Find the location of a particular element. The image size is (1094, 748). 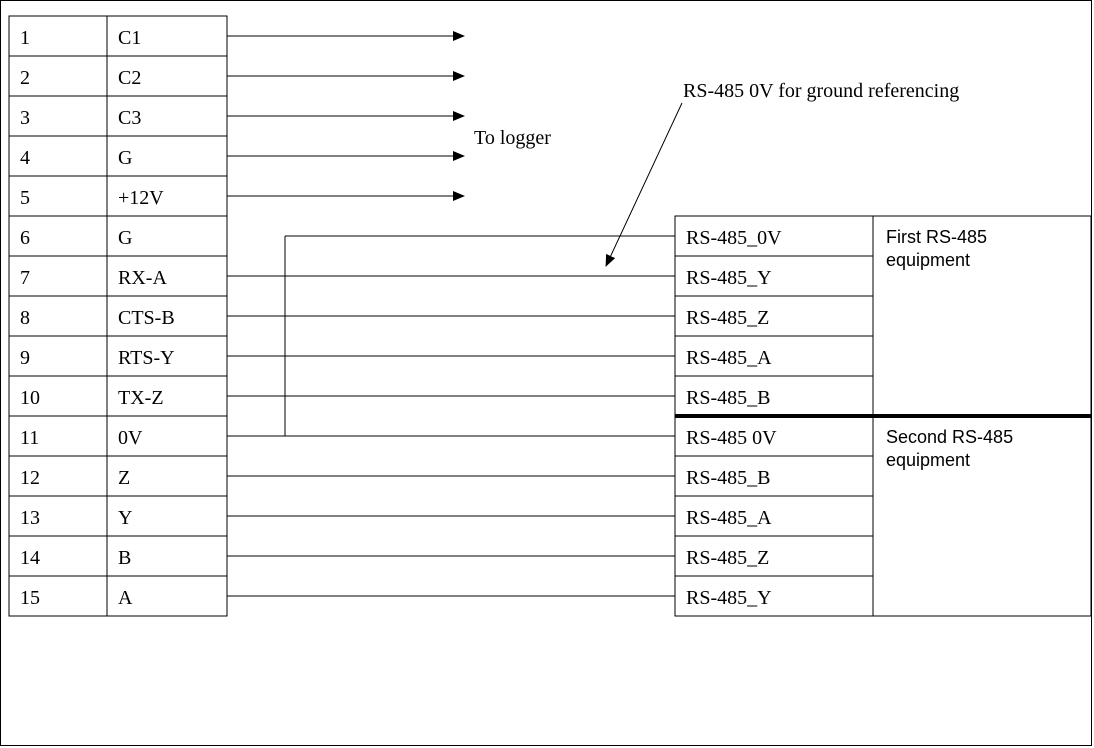

terminal-row: 13 Y is located at coordinates (118, 516).